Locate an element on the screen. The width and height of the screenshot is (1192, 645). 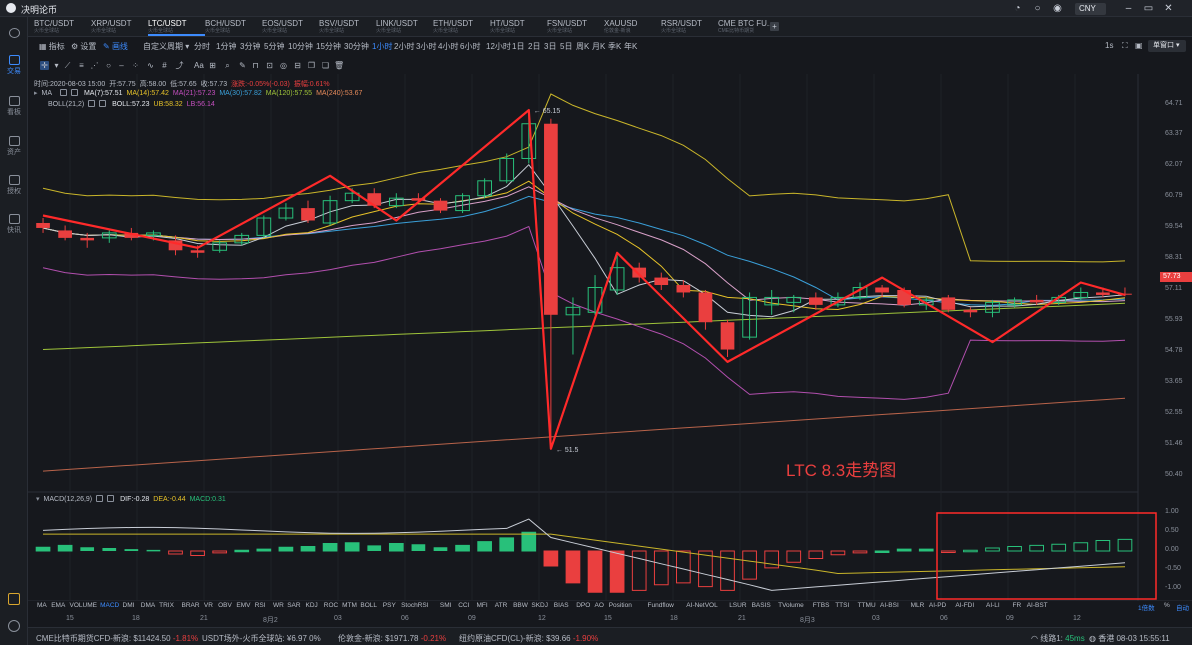
indicator-tab: BBW is located at coordinates (520, 605).